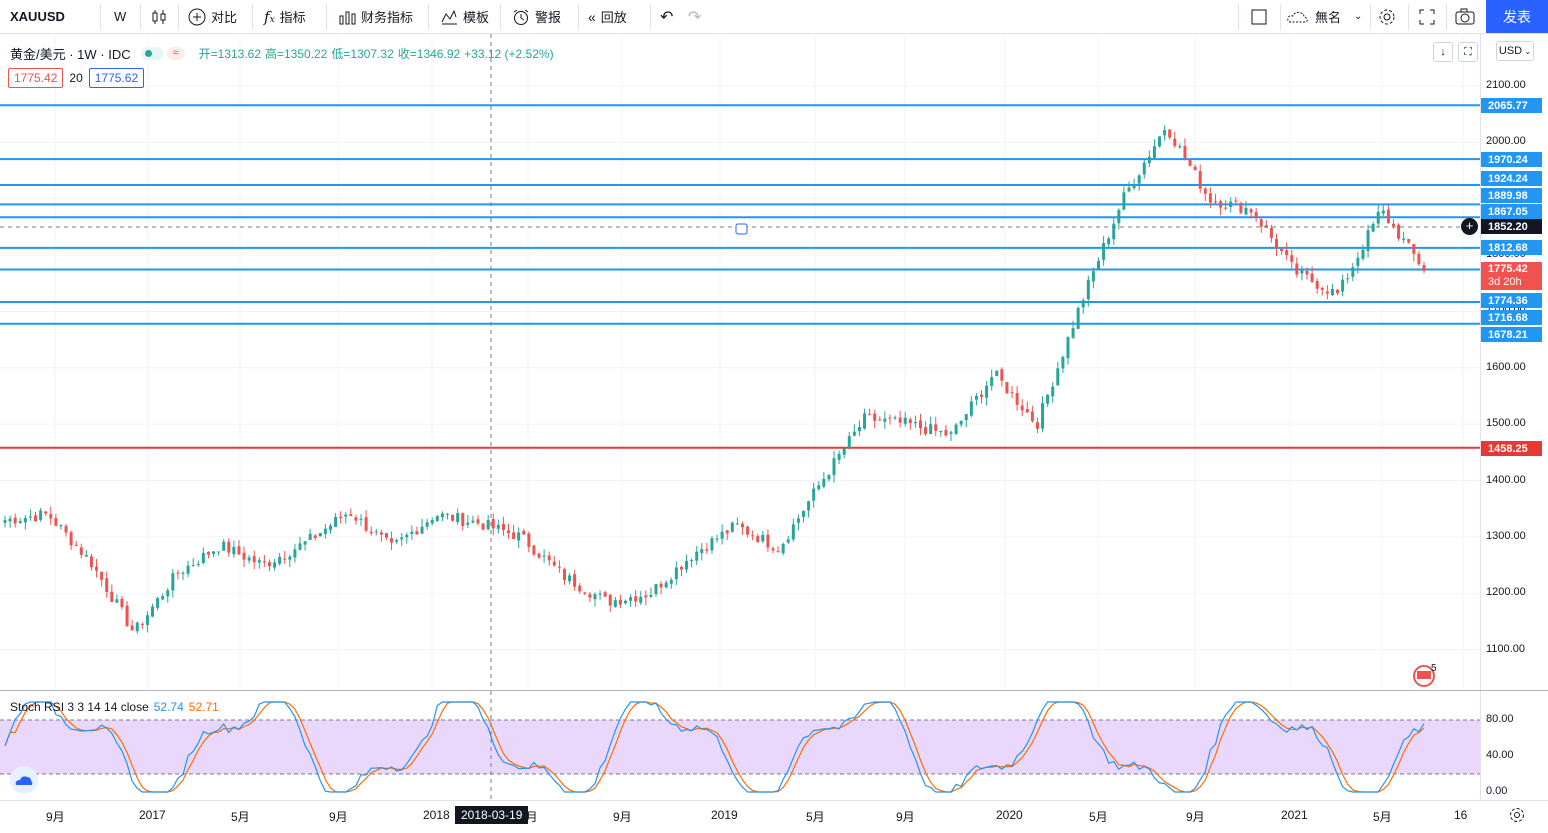 The height and width of the screenshot is (833, 1548). I want to click on rsi-tick-label: 40.00, so click(1500, 755).